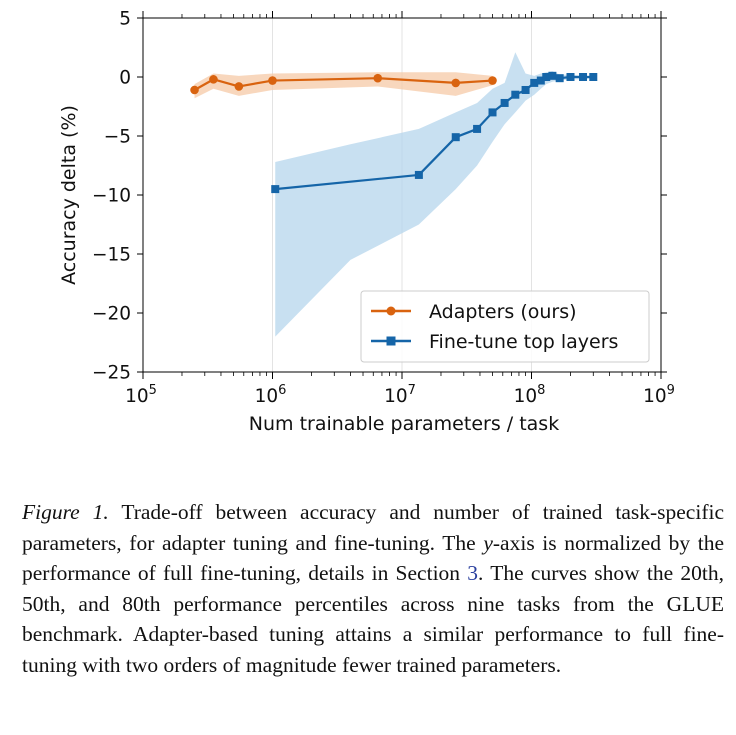  I want to click on legend-box, so click(505, 326).